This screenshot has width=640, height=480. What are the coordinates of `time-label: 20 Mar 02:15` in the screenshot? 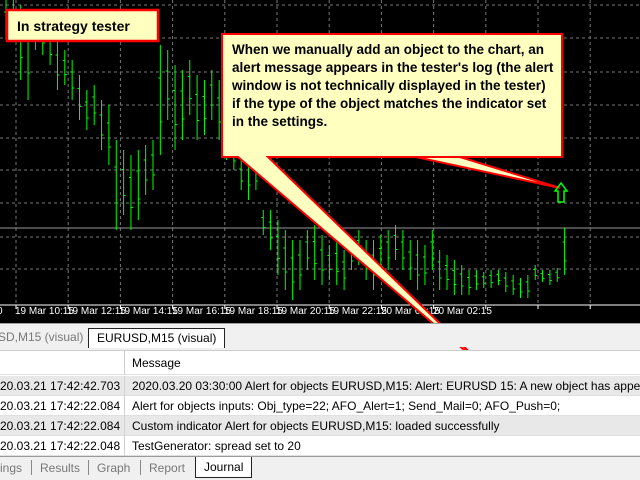 It's located at (462, 311).